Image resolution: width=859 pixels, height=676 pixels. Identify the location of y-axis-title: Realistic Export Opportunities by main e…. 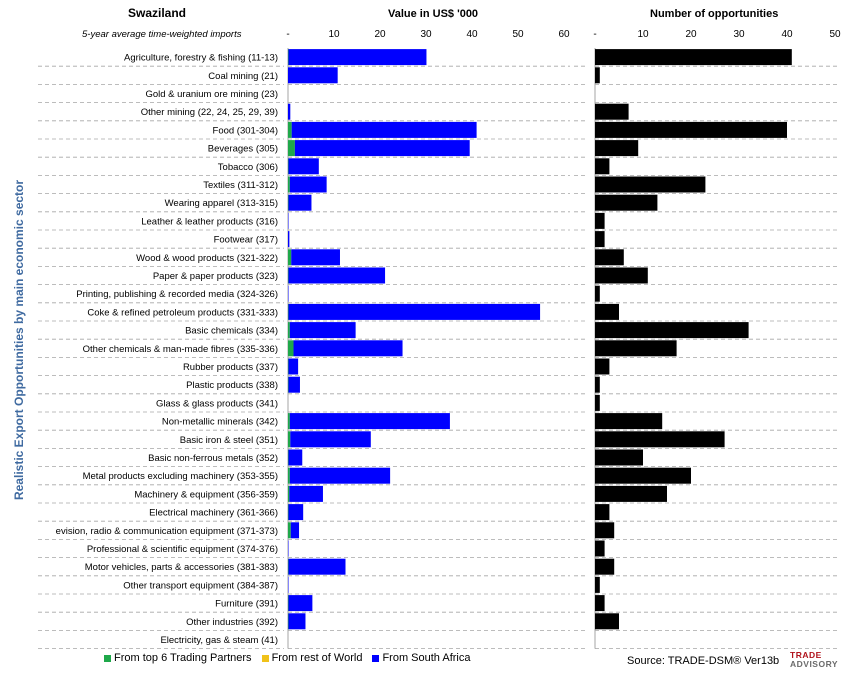
(19, 340).